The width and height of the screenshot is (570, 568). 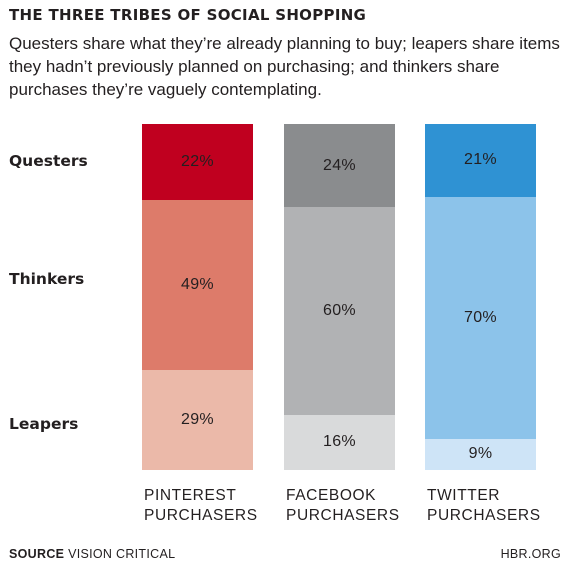 What do you see at coordinates (530, 554) in the screenshot?
I see `hbr-credit: HBR.ORG` at bounding box center [530, 554].